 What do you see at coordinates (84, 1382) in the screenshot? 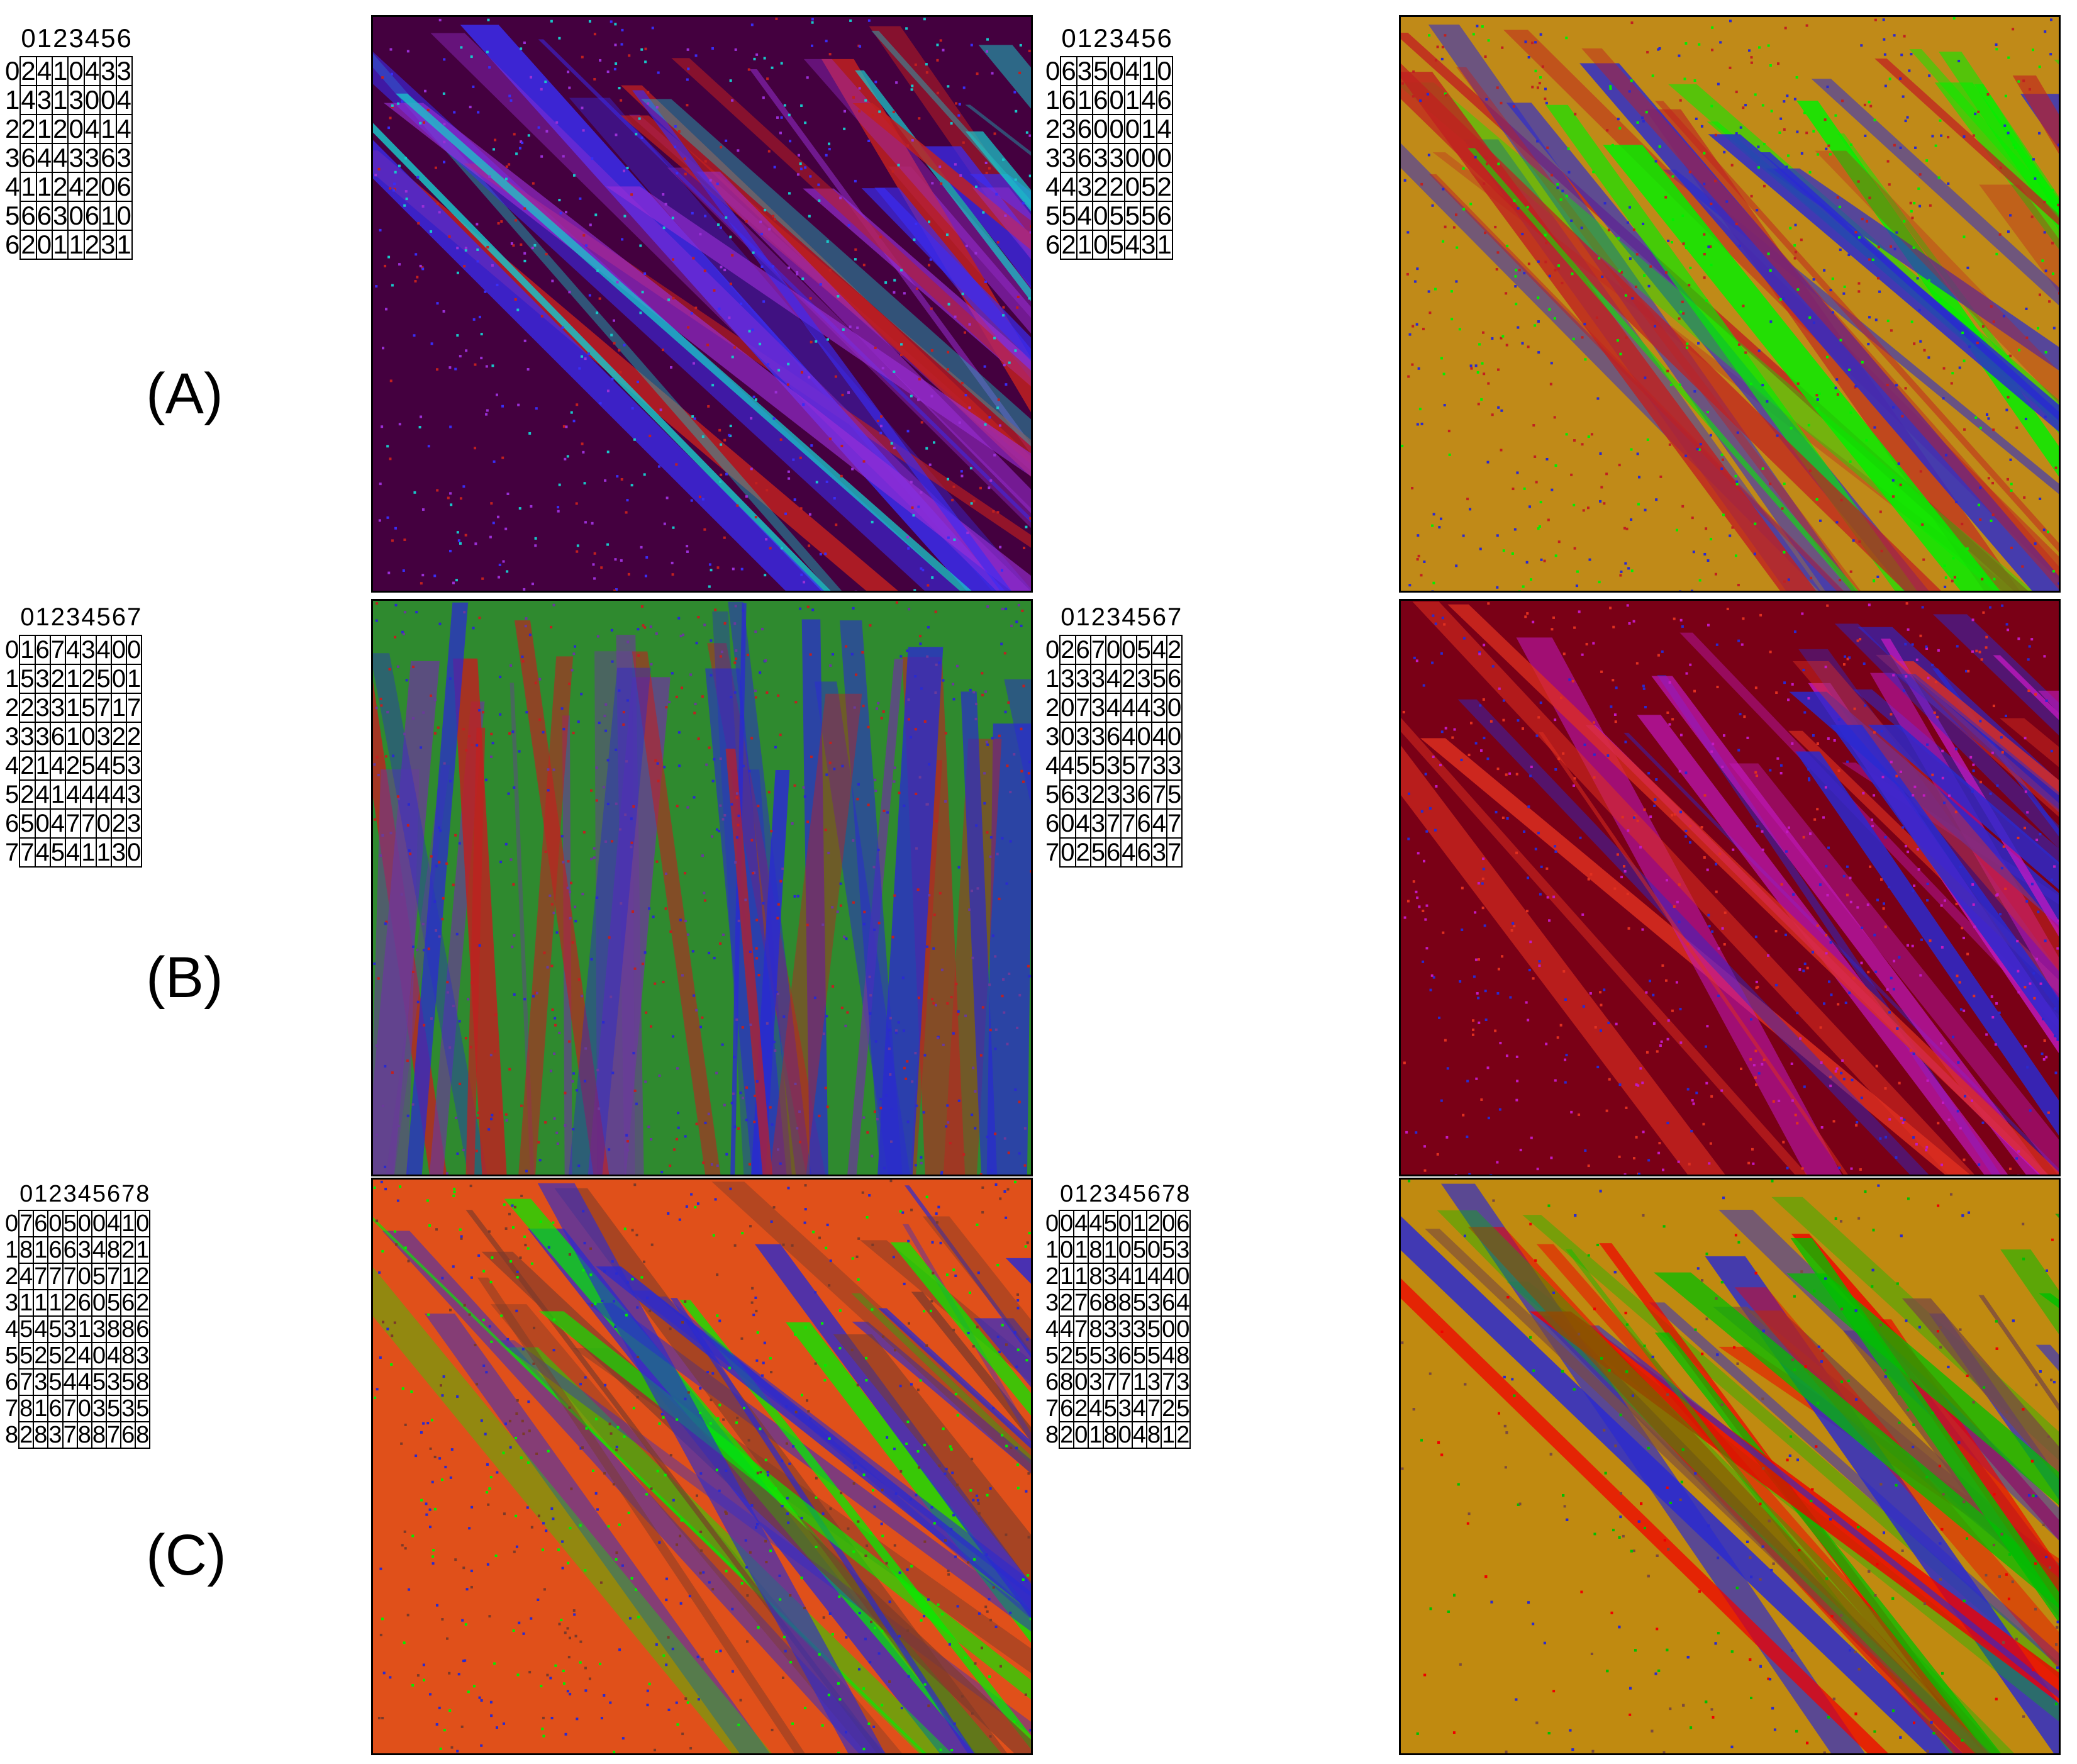
I see `rule-cell: 4` at bounding box center [84, 1382].